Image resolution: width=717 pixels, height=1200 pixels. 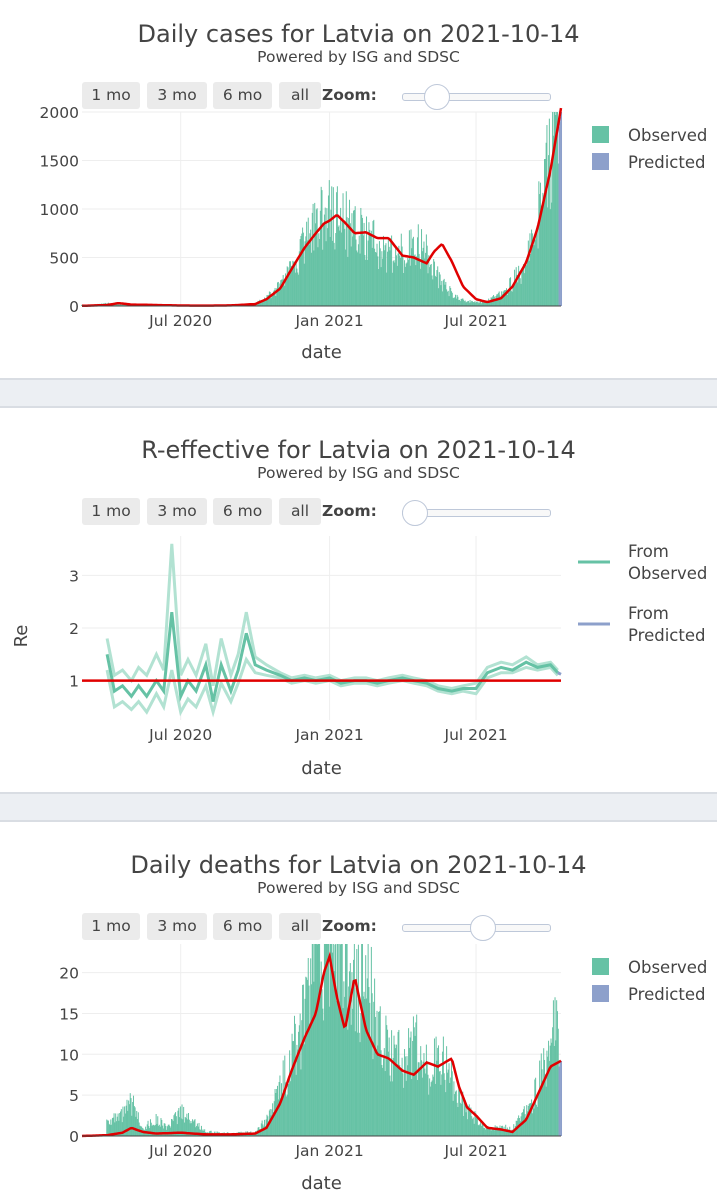 I want to click on y-tick-label: 2, so click(x=74, y=629).